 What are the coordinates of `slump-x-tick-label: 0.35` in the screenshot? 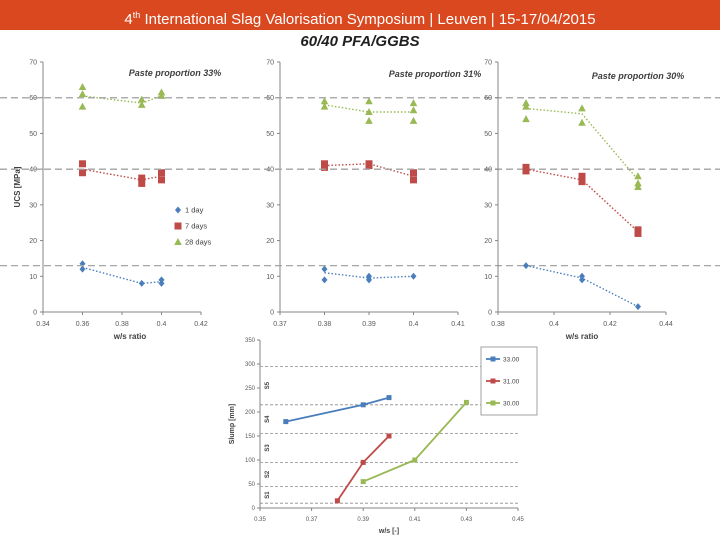 It's located at (260, 520).